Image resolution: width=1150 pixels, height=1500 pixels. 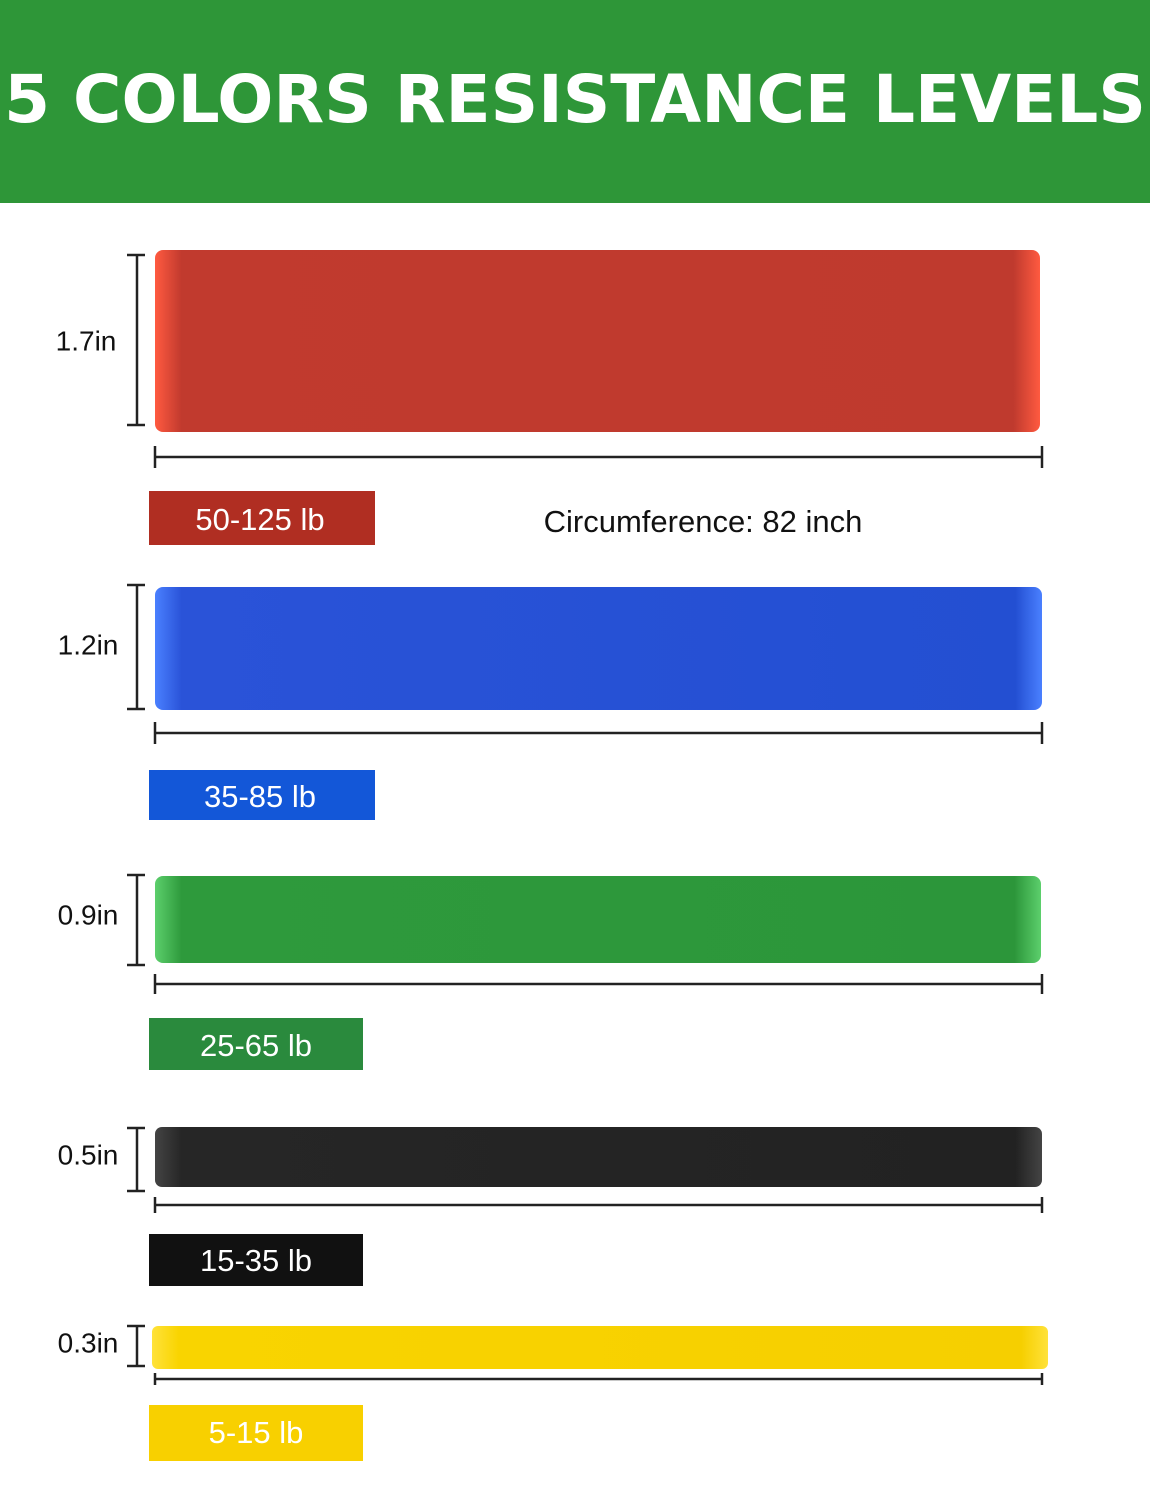 I want to click on band-width: 0.5in, so click(x=88, y=1154).